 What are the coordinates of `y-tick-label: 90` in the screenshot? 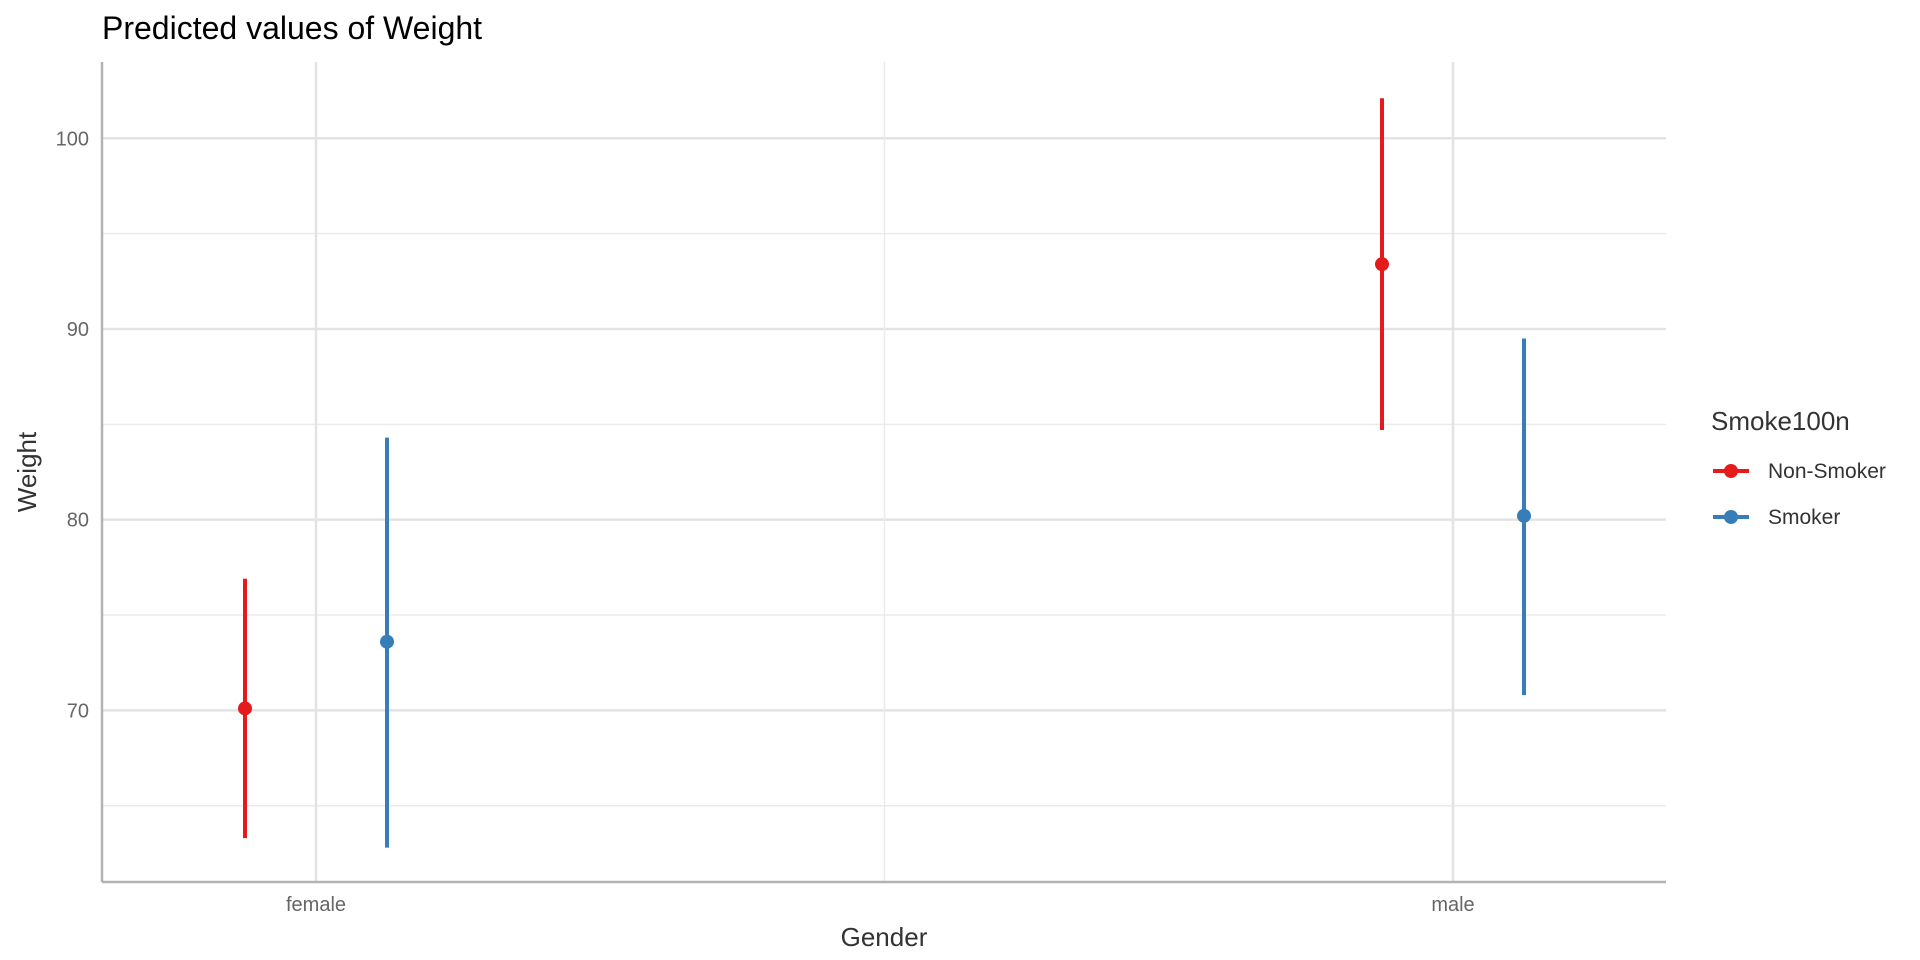 It's located at (78, 330).